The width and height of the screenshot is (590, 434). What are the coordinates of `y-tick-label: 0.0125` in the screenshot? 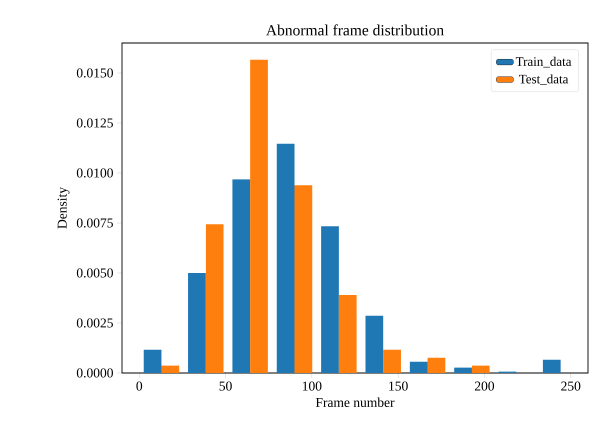 It's located at (94, 123).